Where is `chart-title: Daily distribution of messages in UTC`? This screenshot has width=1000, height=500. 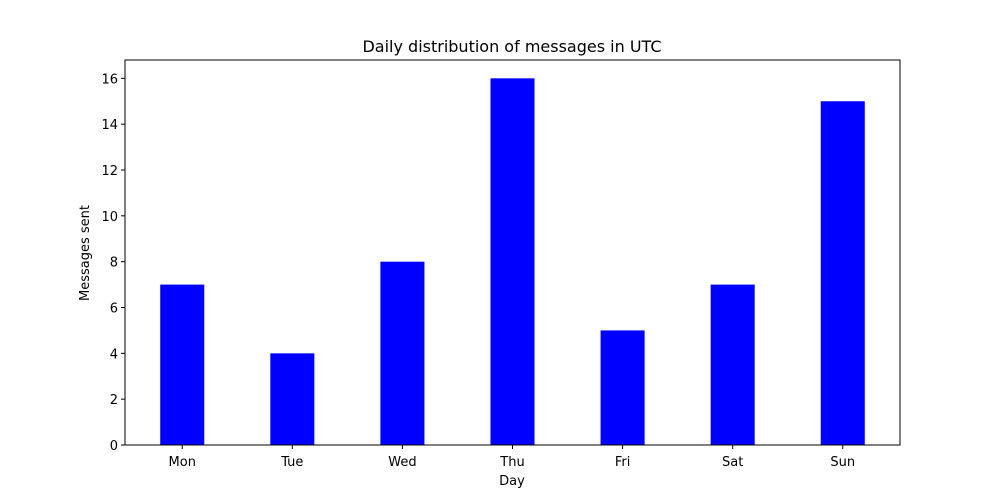
chart-title: Daily distribution of messages in UTC is located at coordinates (511, 46).